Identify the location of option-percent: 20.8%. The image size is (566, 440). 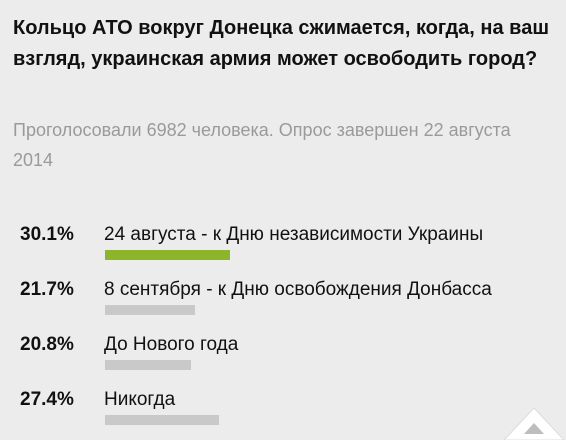
(47, 344).